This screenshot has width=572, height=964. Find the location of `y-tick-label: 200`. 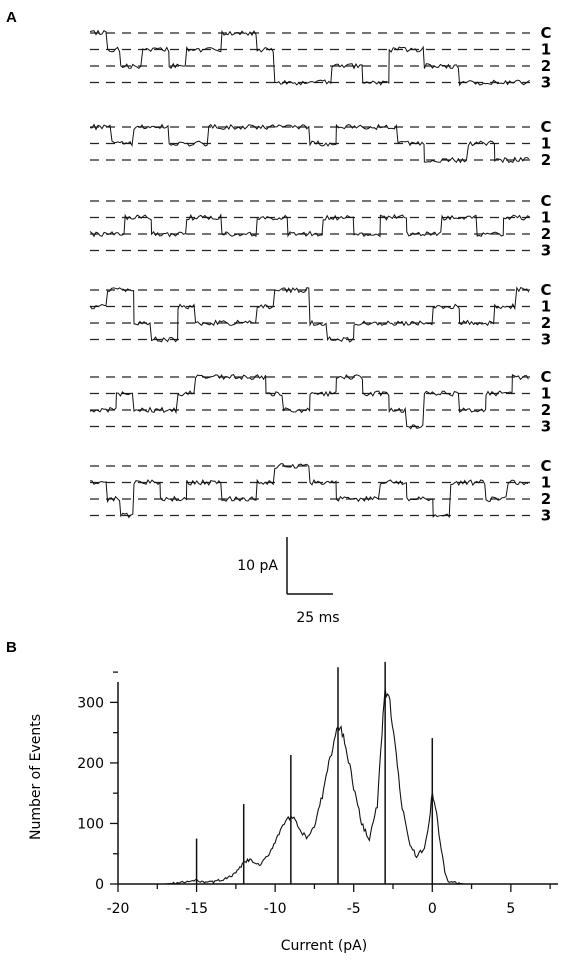

y-tick-label: 200 is located at coordinates (90, 764).